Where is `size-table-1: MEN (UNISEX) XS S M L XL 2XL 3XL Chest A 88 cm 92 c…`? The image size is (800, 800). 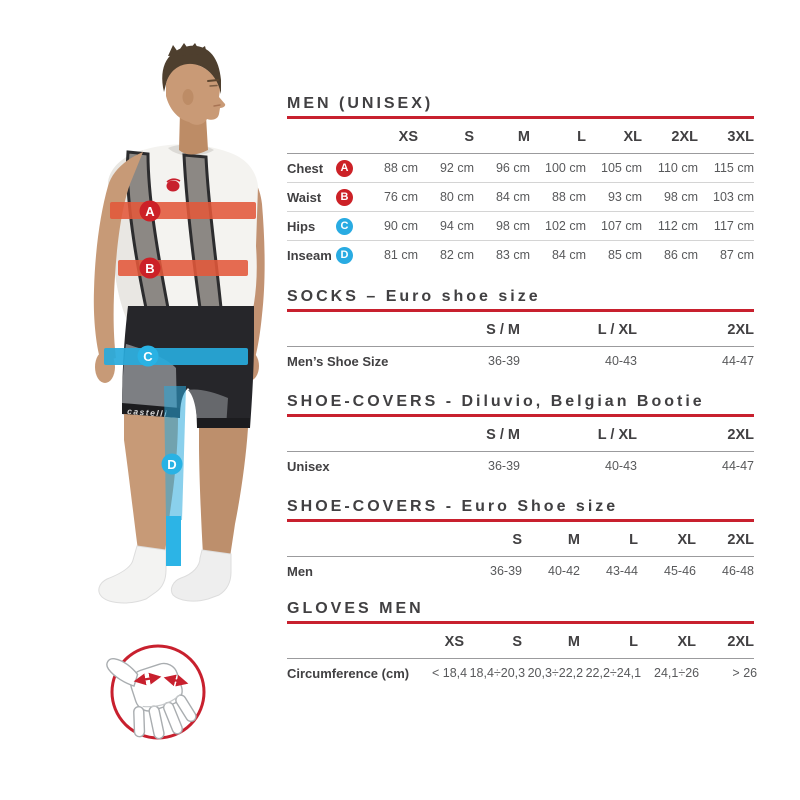
size-table-1: MEN (UNISEX) XS S M L XL 2XL 3XL Chest A 88 cm 92 c… is located at coordinates (520, 182).